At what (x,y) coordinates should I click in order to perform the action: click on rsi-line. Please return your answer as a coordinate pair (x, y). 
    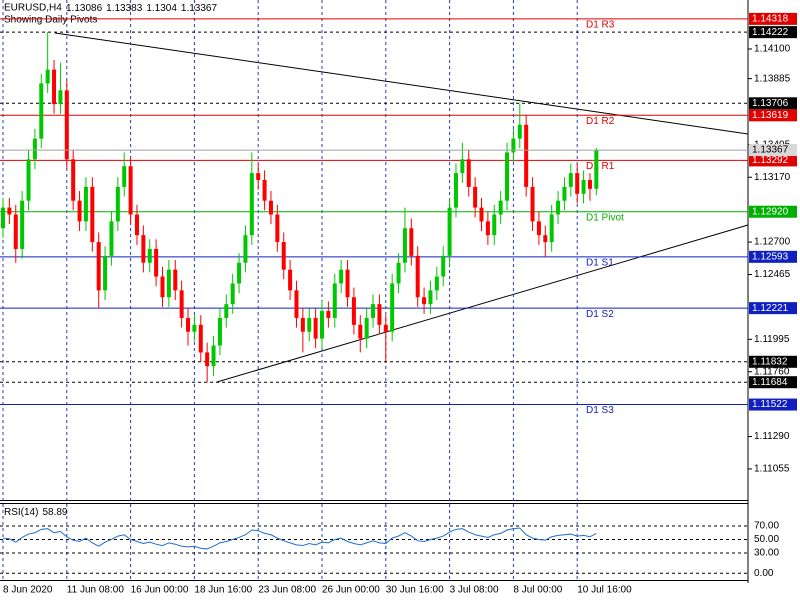
    Looking at the image, I should click on (299, 538).